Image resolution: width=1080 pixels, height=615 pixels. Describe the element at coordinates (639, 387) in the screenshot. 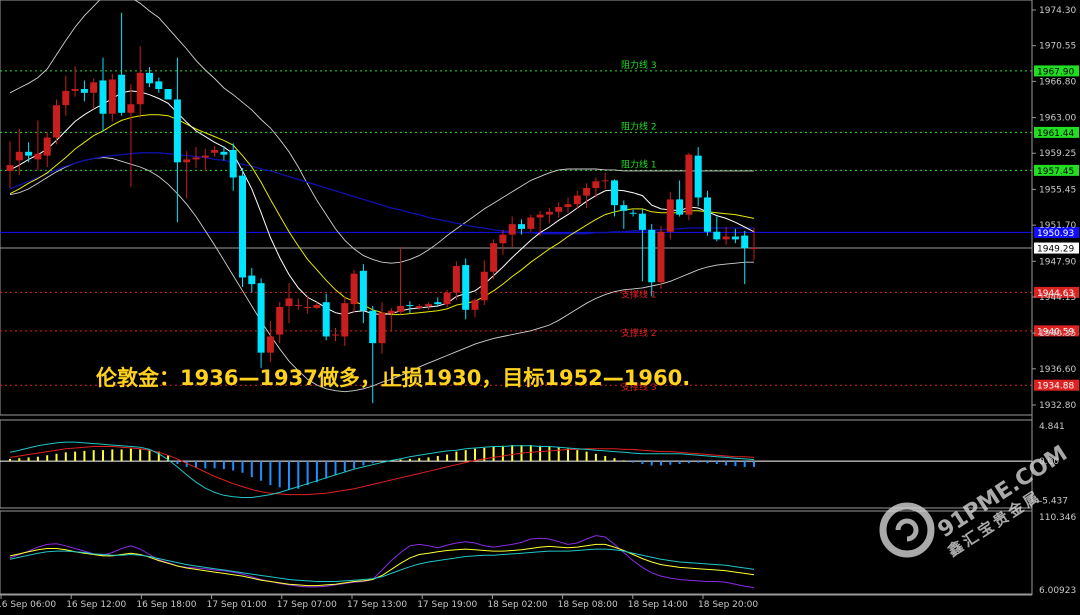

I see `level-label-6: 支撑线 3` at that location.